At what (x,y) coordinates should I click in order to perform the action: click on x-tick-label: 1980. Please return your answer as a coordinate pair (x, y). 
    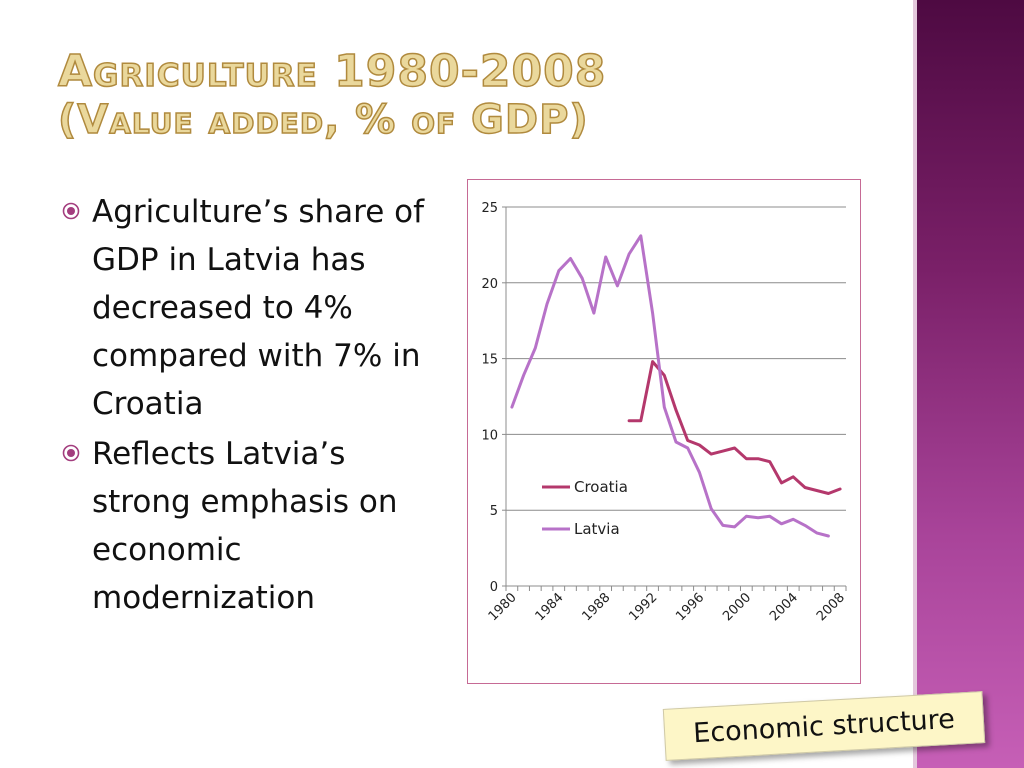
    Looking at the image, I should click on (503, 607).